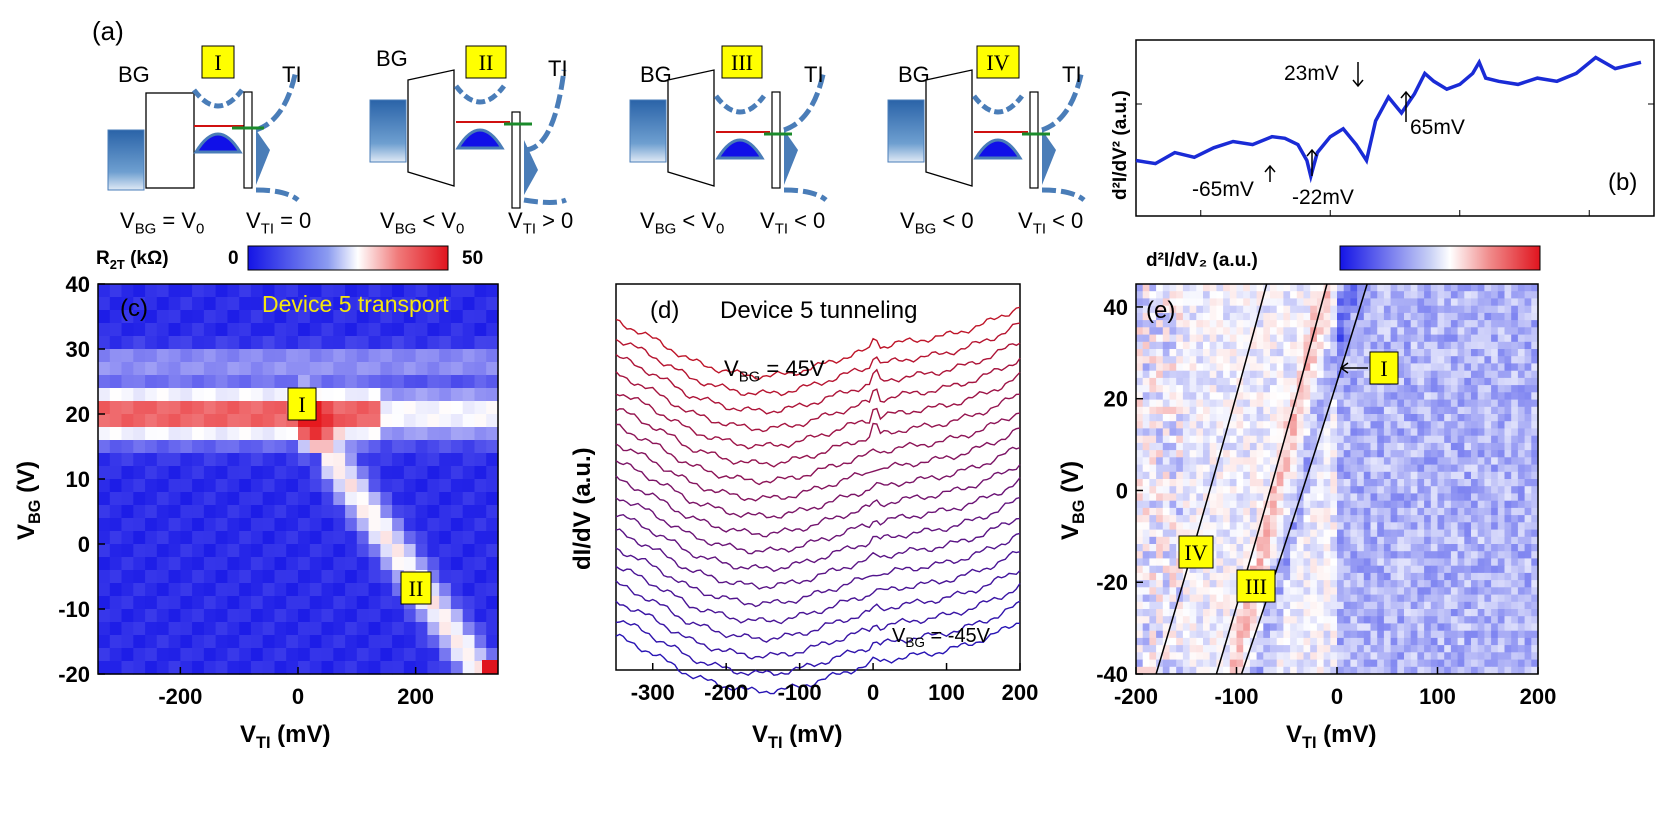 This screenshot has height=820, width=1679. Describe the element at coordinates (1256, 586) in the screenshot. I see `panel-e-marker-III-text: III` at that location.